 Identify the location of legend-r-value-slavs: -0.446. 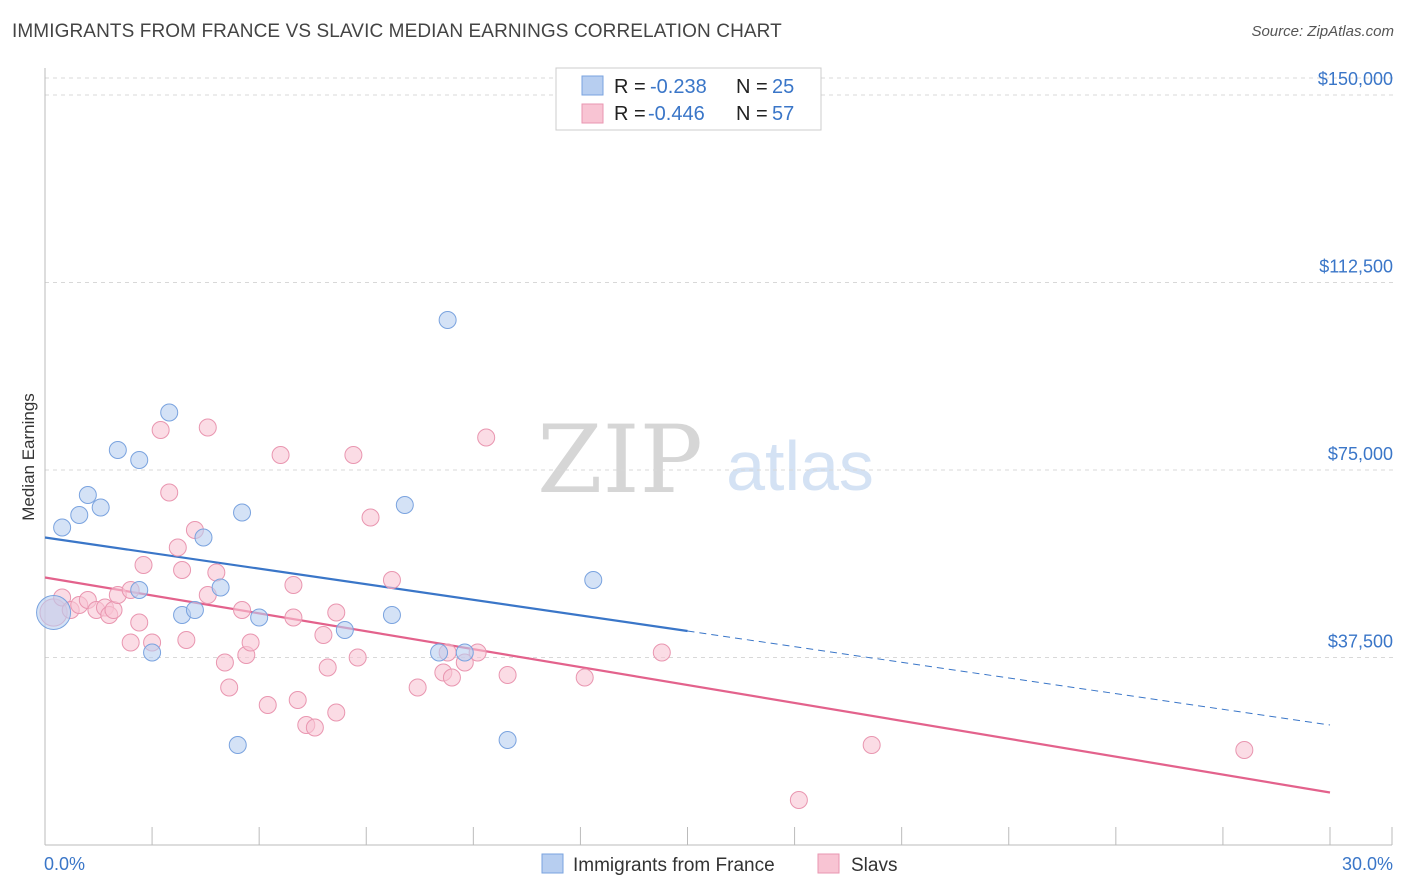
(676, 114).